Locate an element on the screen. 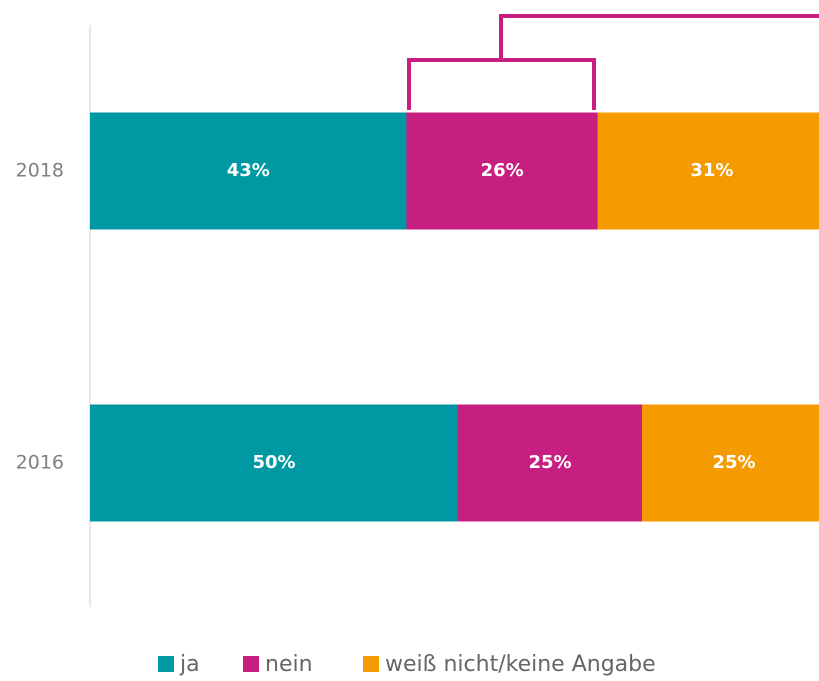  annotation-bracket is located at coordinates (613, 62).